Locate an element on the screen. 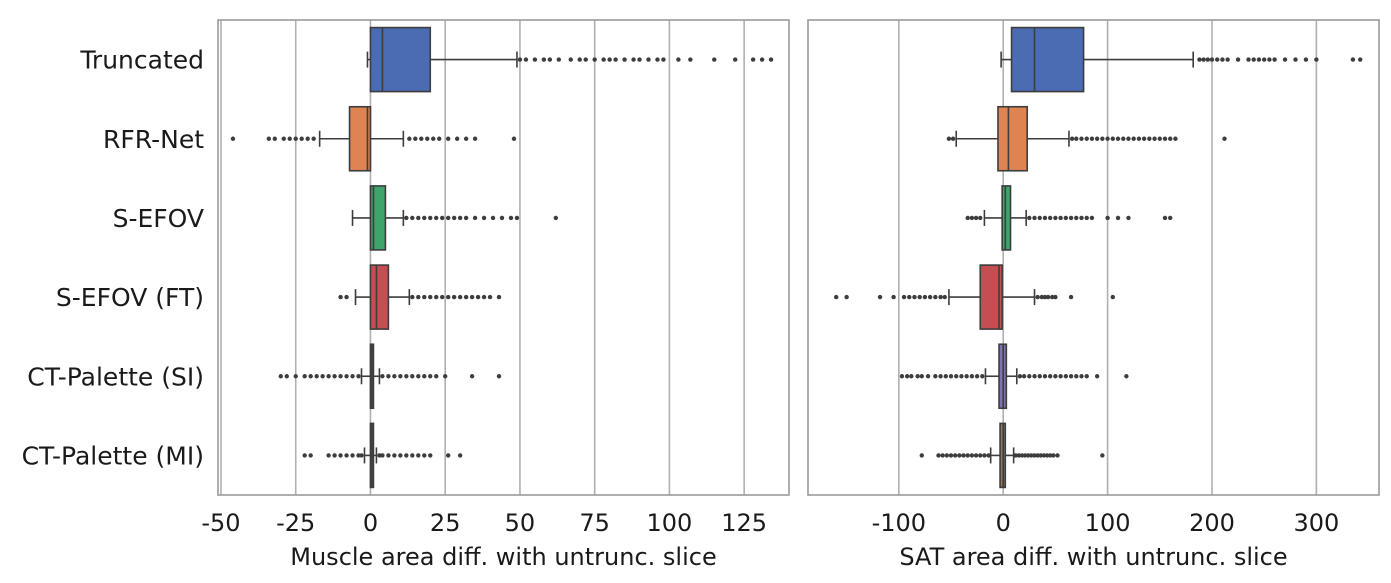  xtick-label-1-4: 300 is located at coordinates (1316, 523).